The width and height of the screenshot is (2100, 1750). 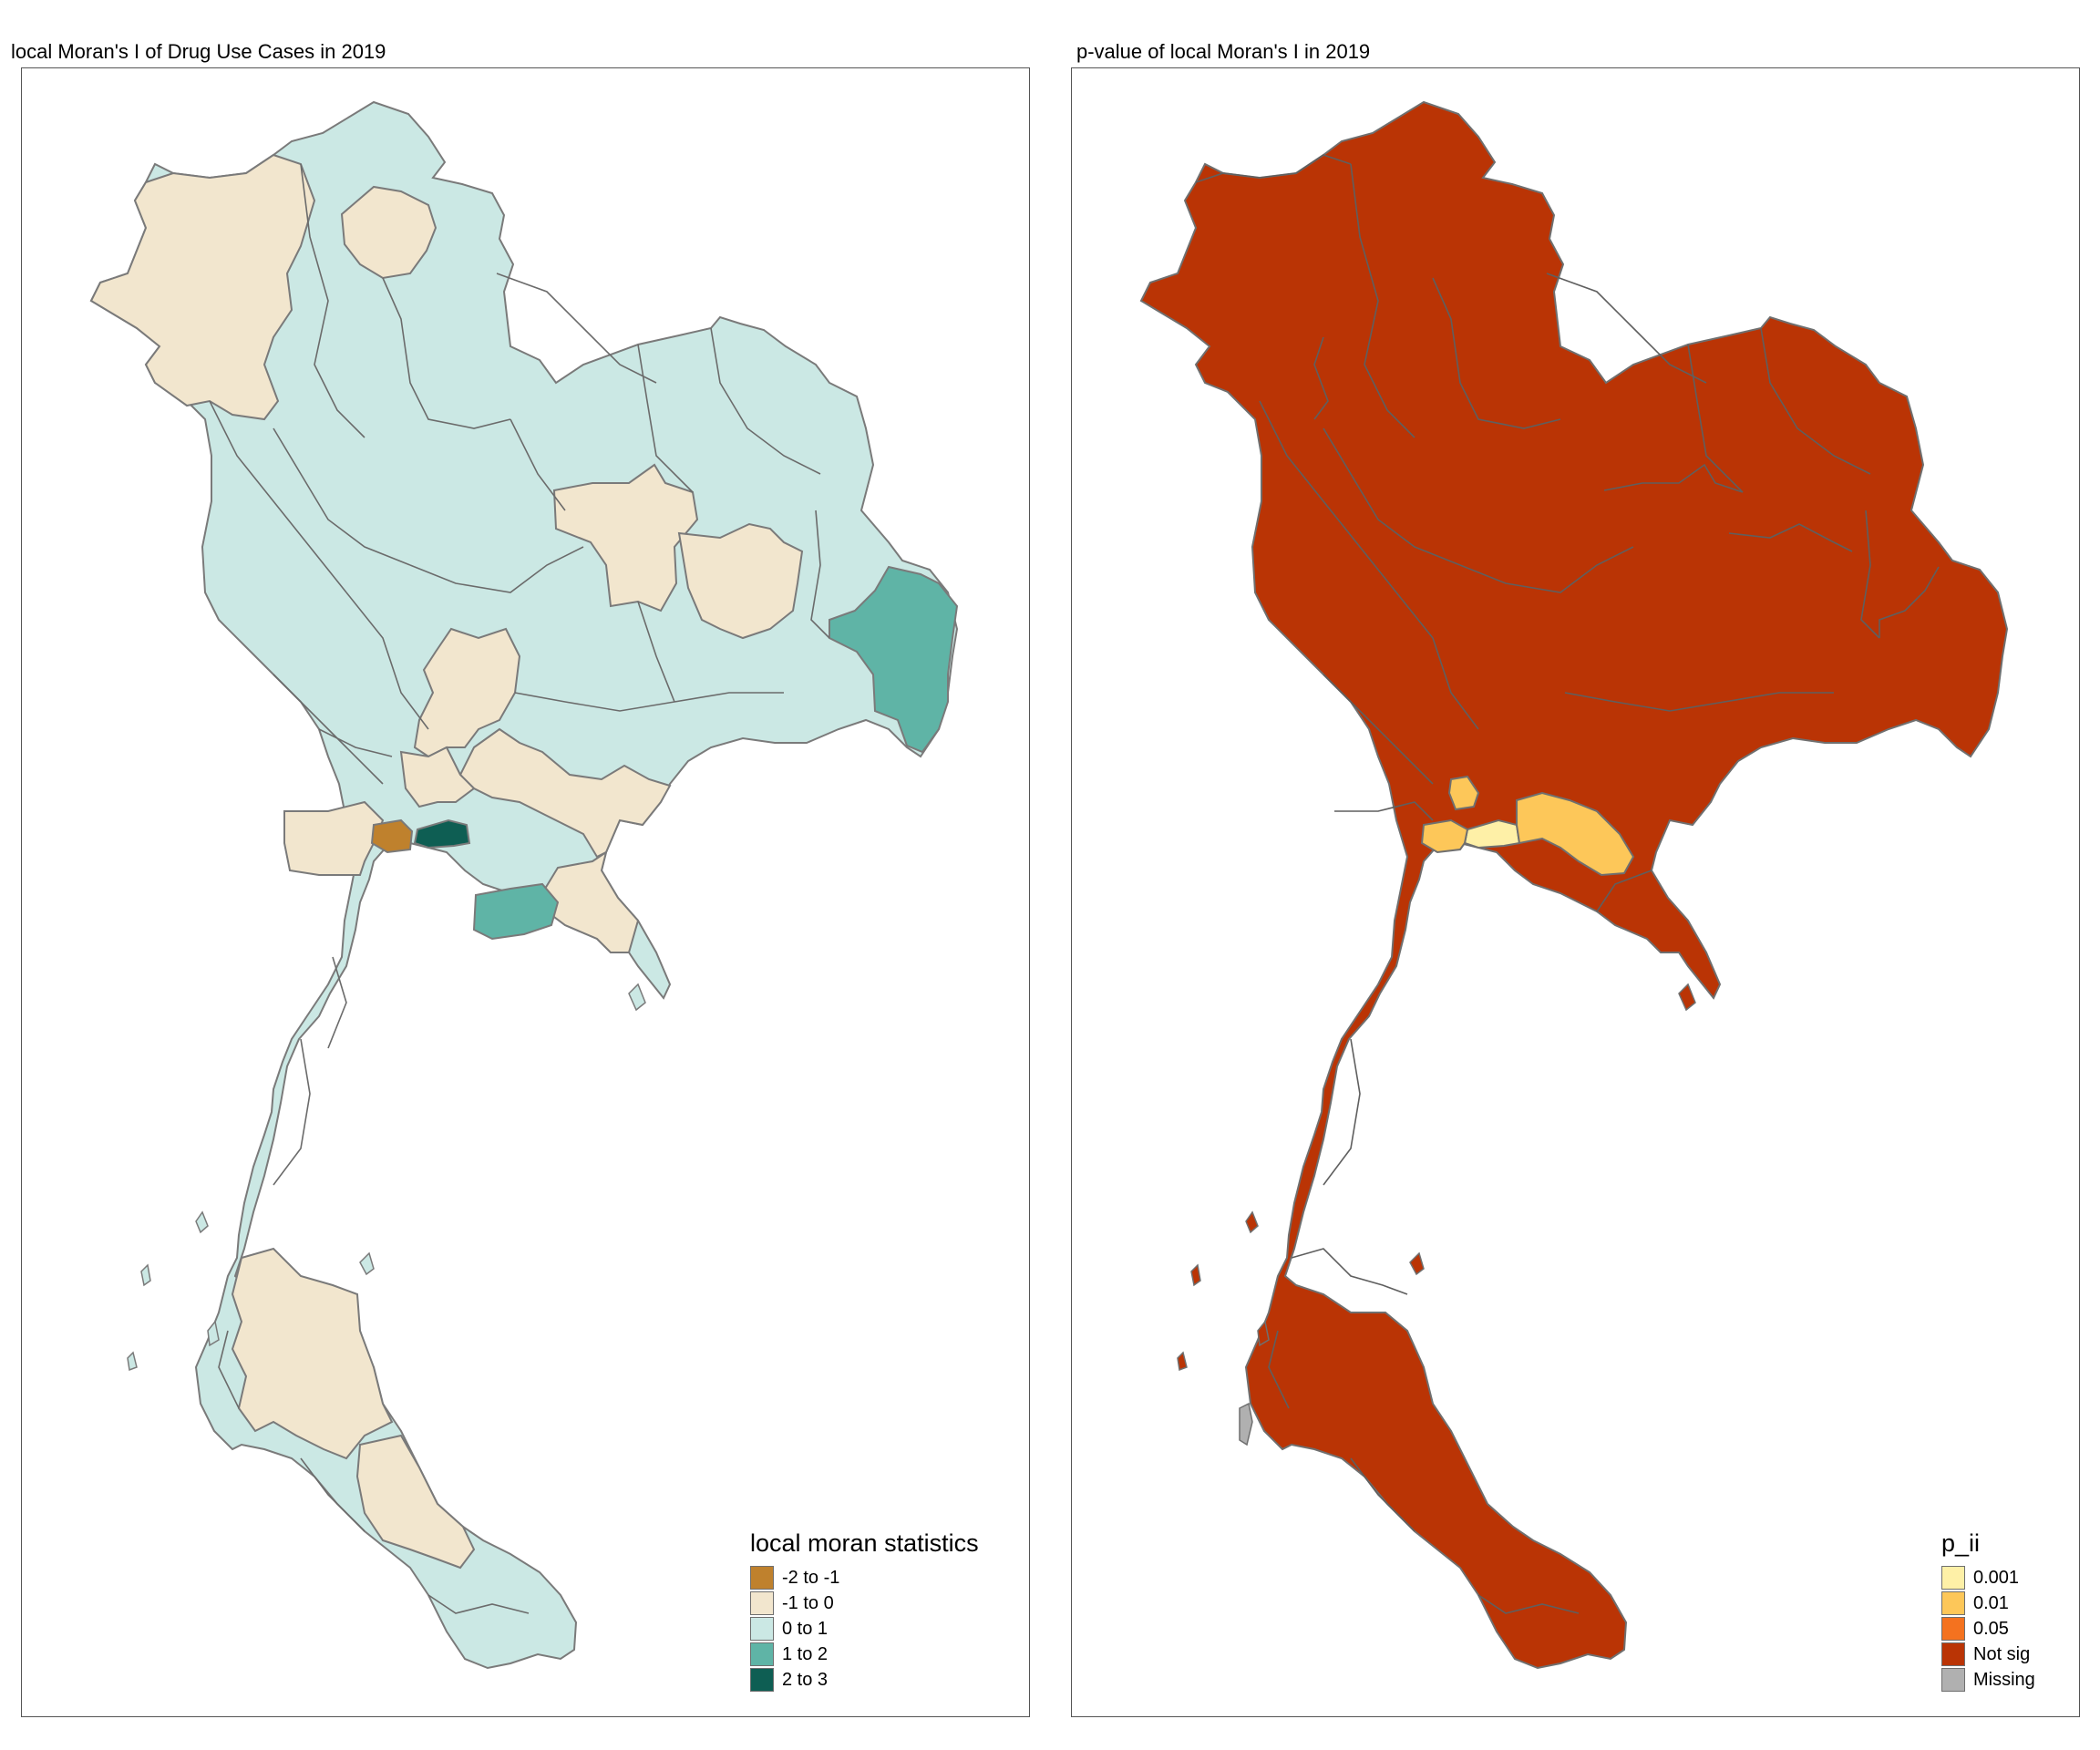 What do you see at coordinates (1444, 836) in the screenshot?
I see `region-p-01-west` at bounding box center [1444, 836].